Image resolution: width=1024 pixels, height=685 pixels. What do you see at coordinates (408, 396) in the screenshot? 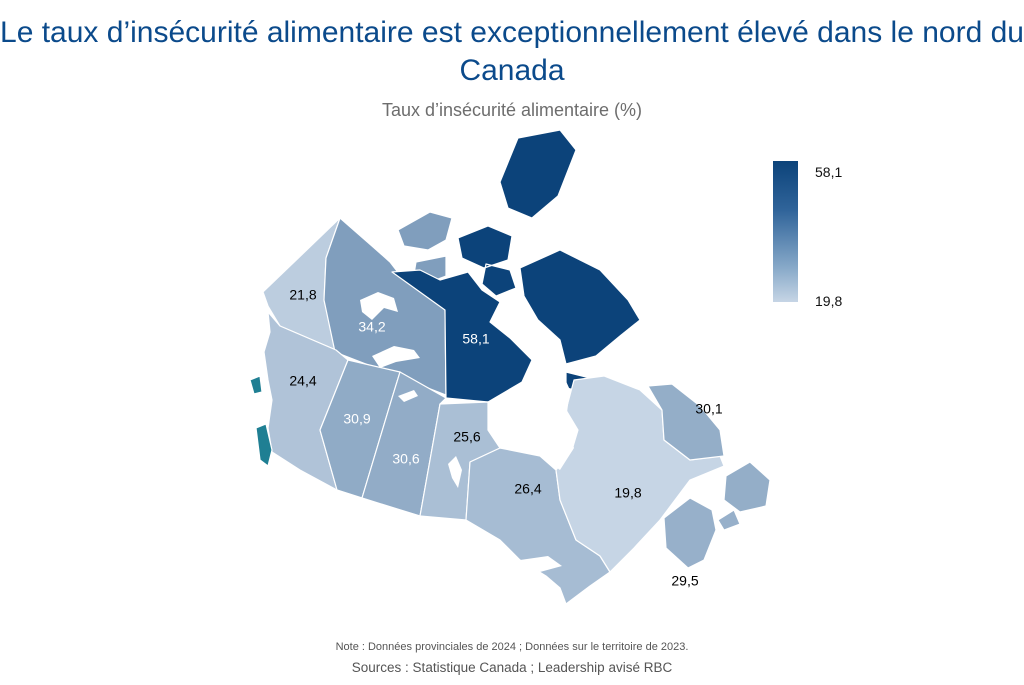
I see `lake-athabasca` at bounding box center [408, 396].